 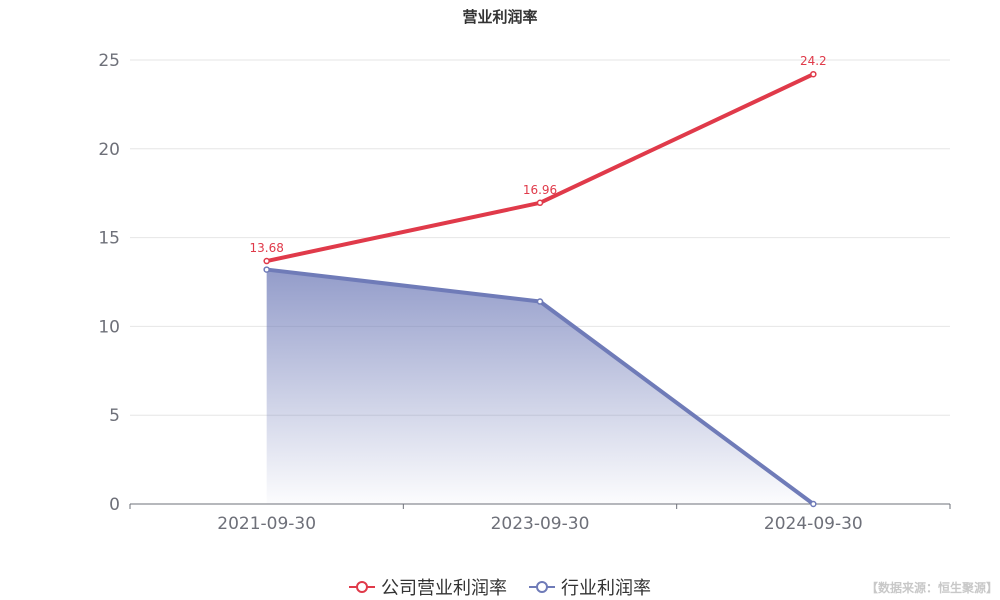 What do you see at coordinates (266, 248) in the screenshot?
I see `data-label: 13.68` at bounding box center [266, 248].